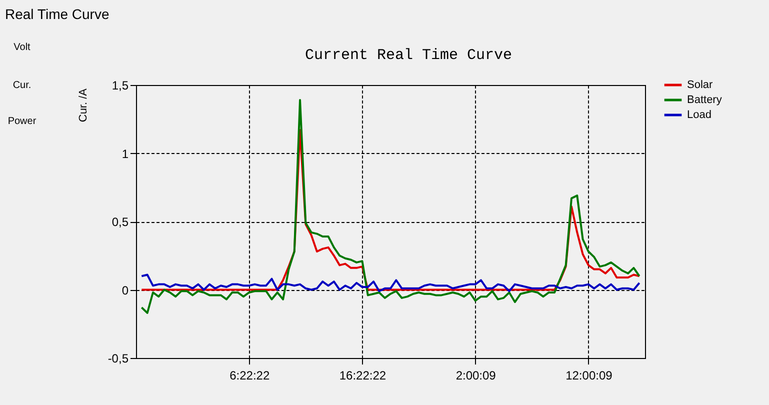  Describe the element at coordinates (699, 115) in the screenshot. I see `legend-label: Load` at that location.